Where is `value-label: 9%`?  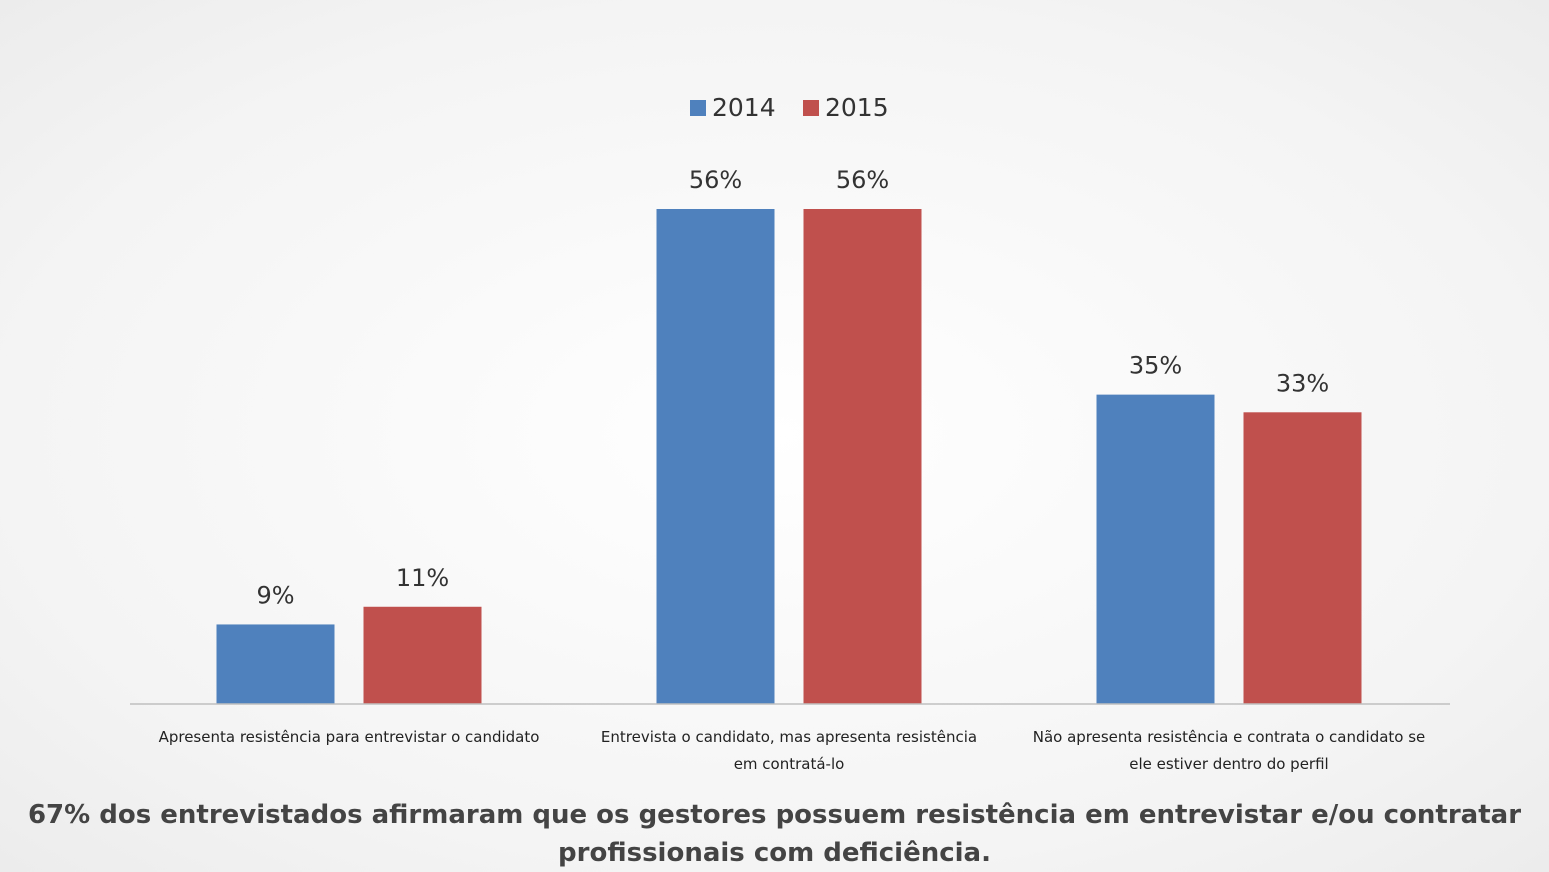
value-label: 9% is located at coordinates (275, 595).